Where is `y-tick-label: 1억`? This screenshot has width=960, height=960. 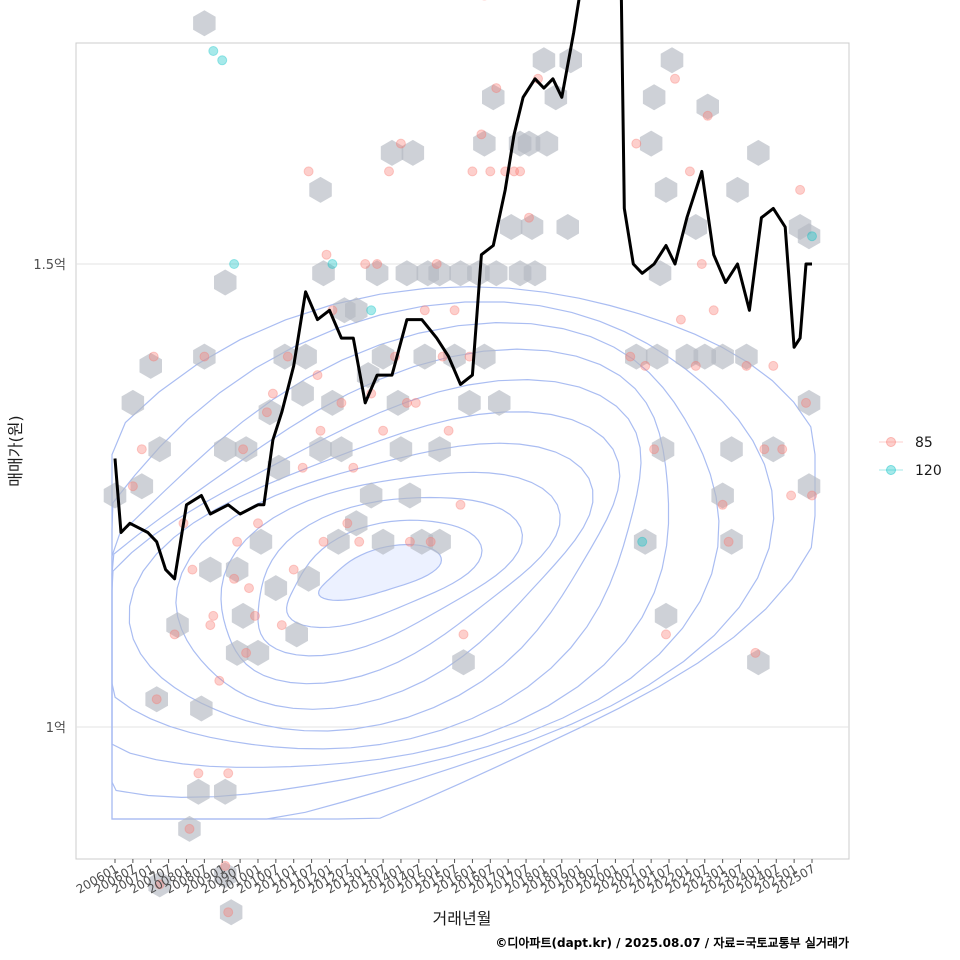 y-tick-label: 1억 is located at coordinates (56, 728).